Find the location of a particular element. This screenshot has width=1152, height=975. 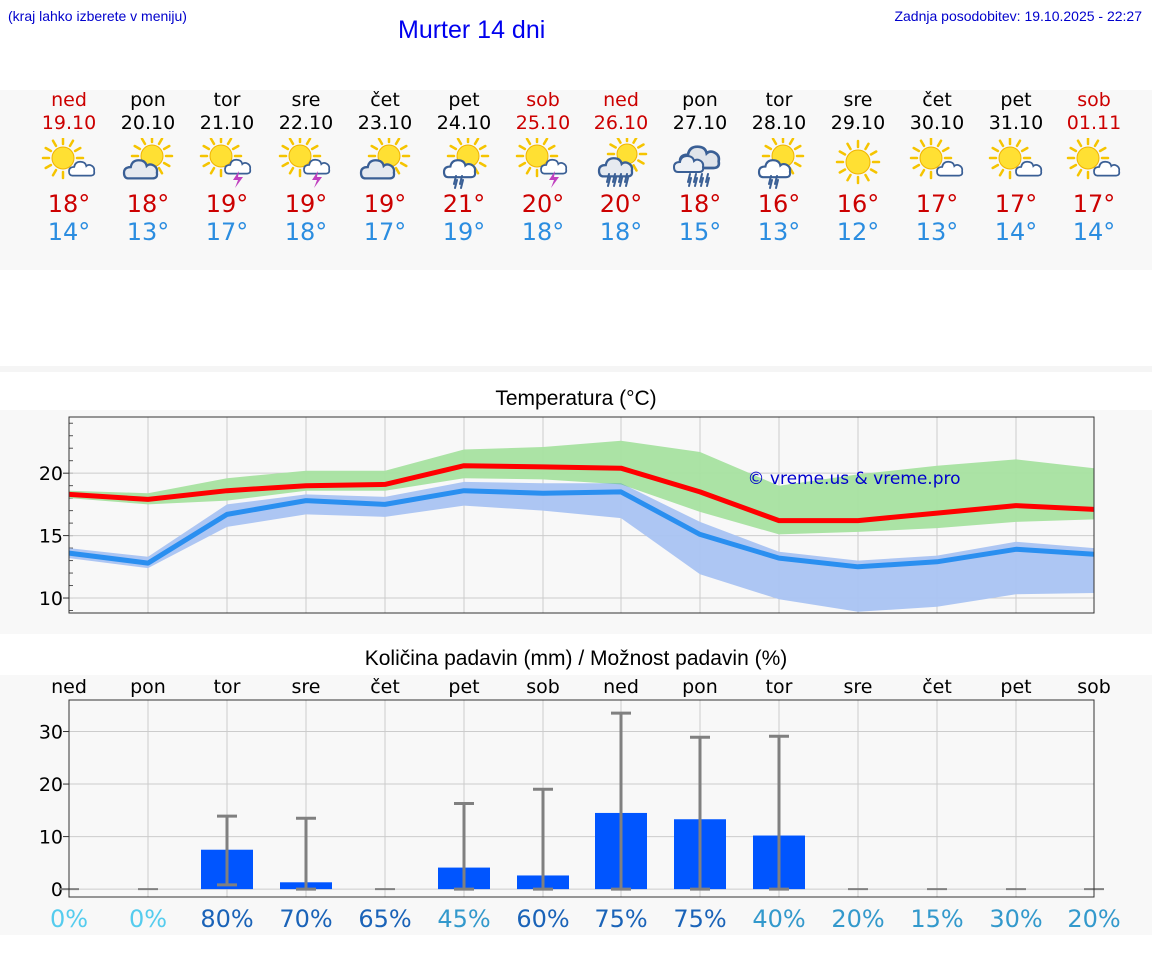

day-date: 01.11 is located at coordinates (1094, 123).